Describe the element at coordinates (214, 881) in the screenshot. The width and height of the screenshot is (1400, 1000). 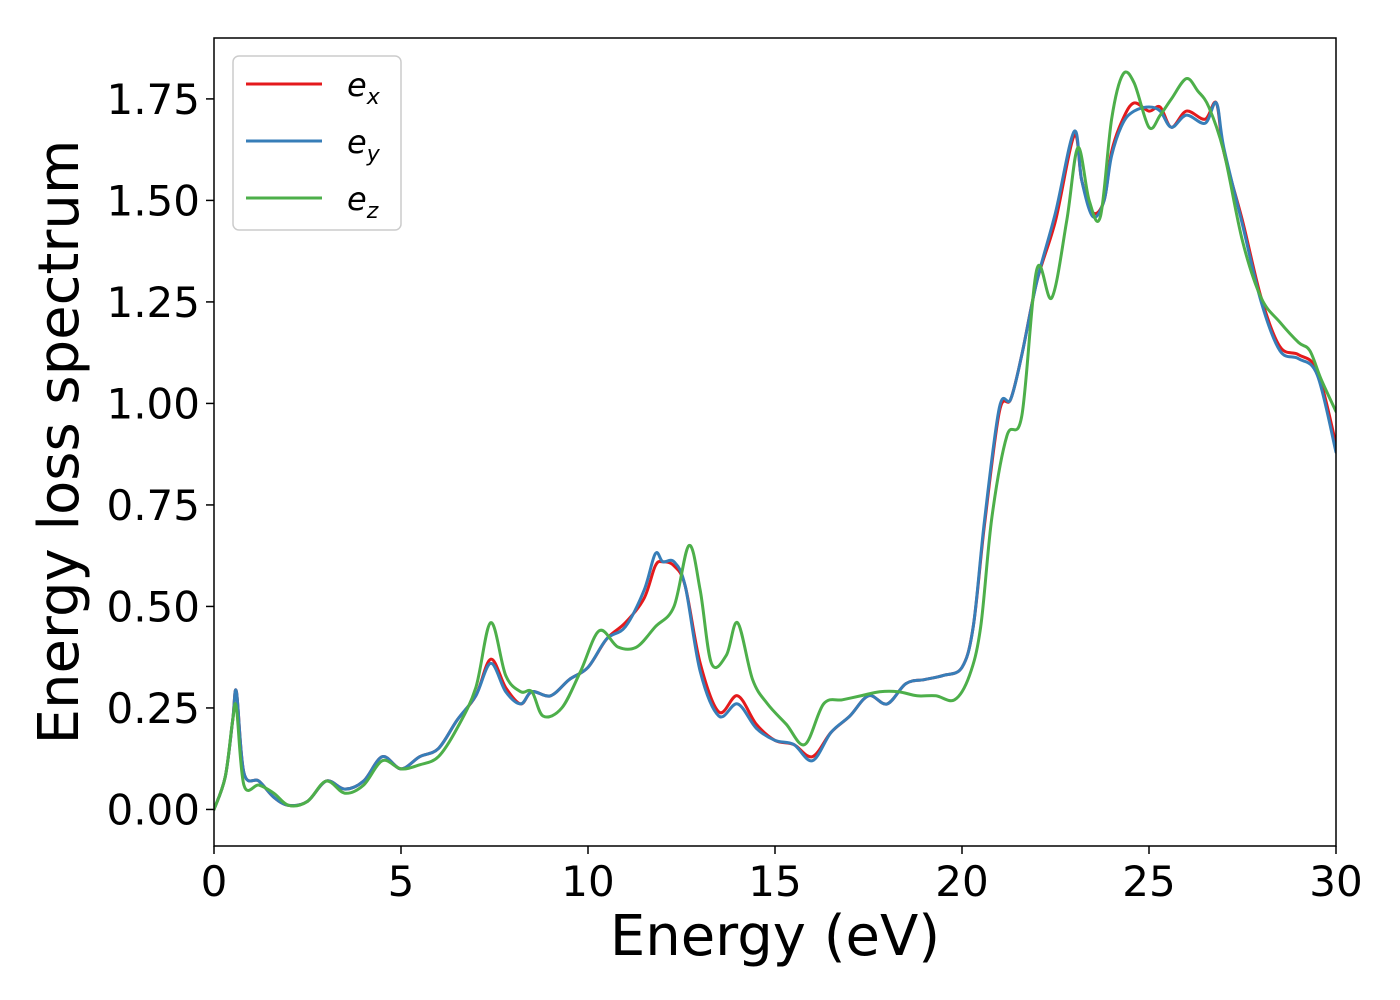
I see `x-tick-label: 0` at that location.